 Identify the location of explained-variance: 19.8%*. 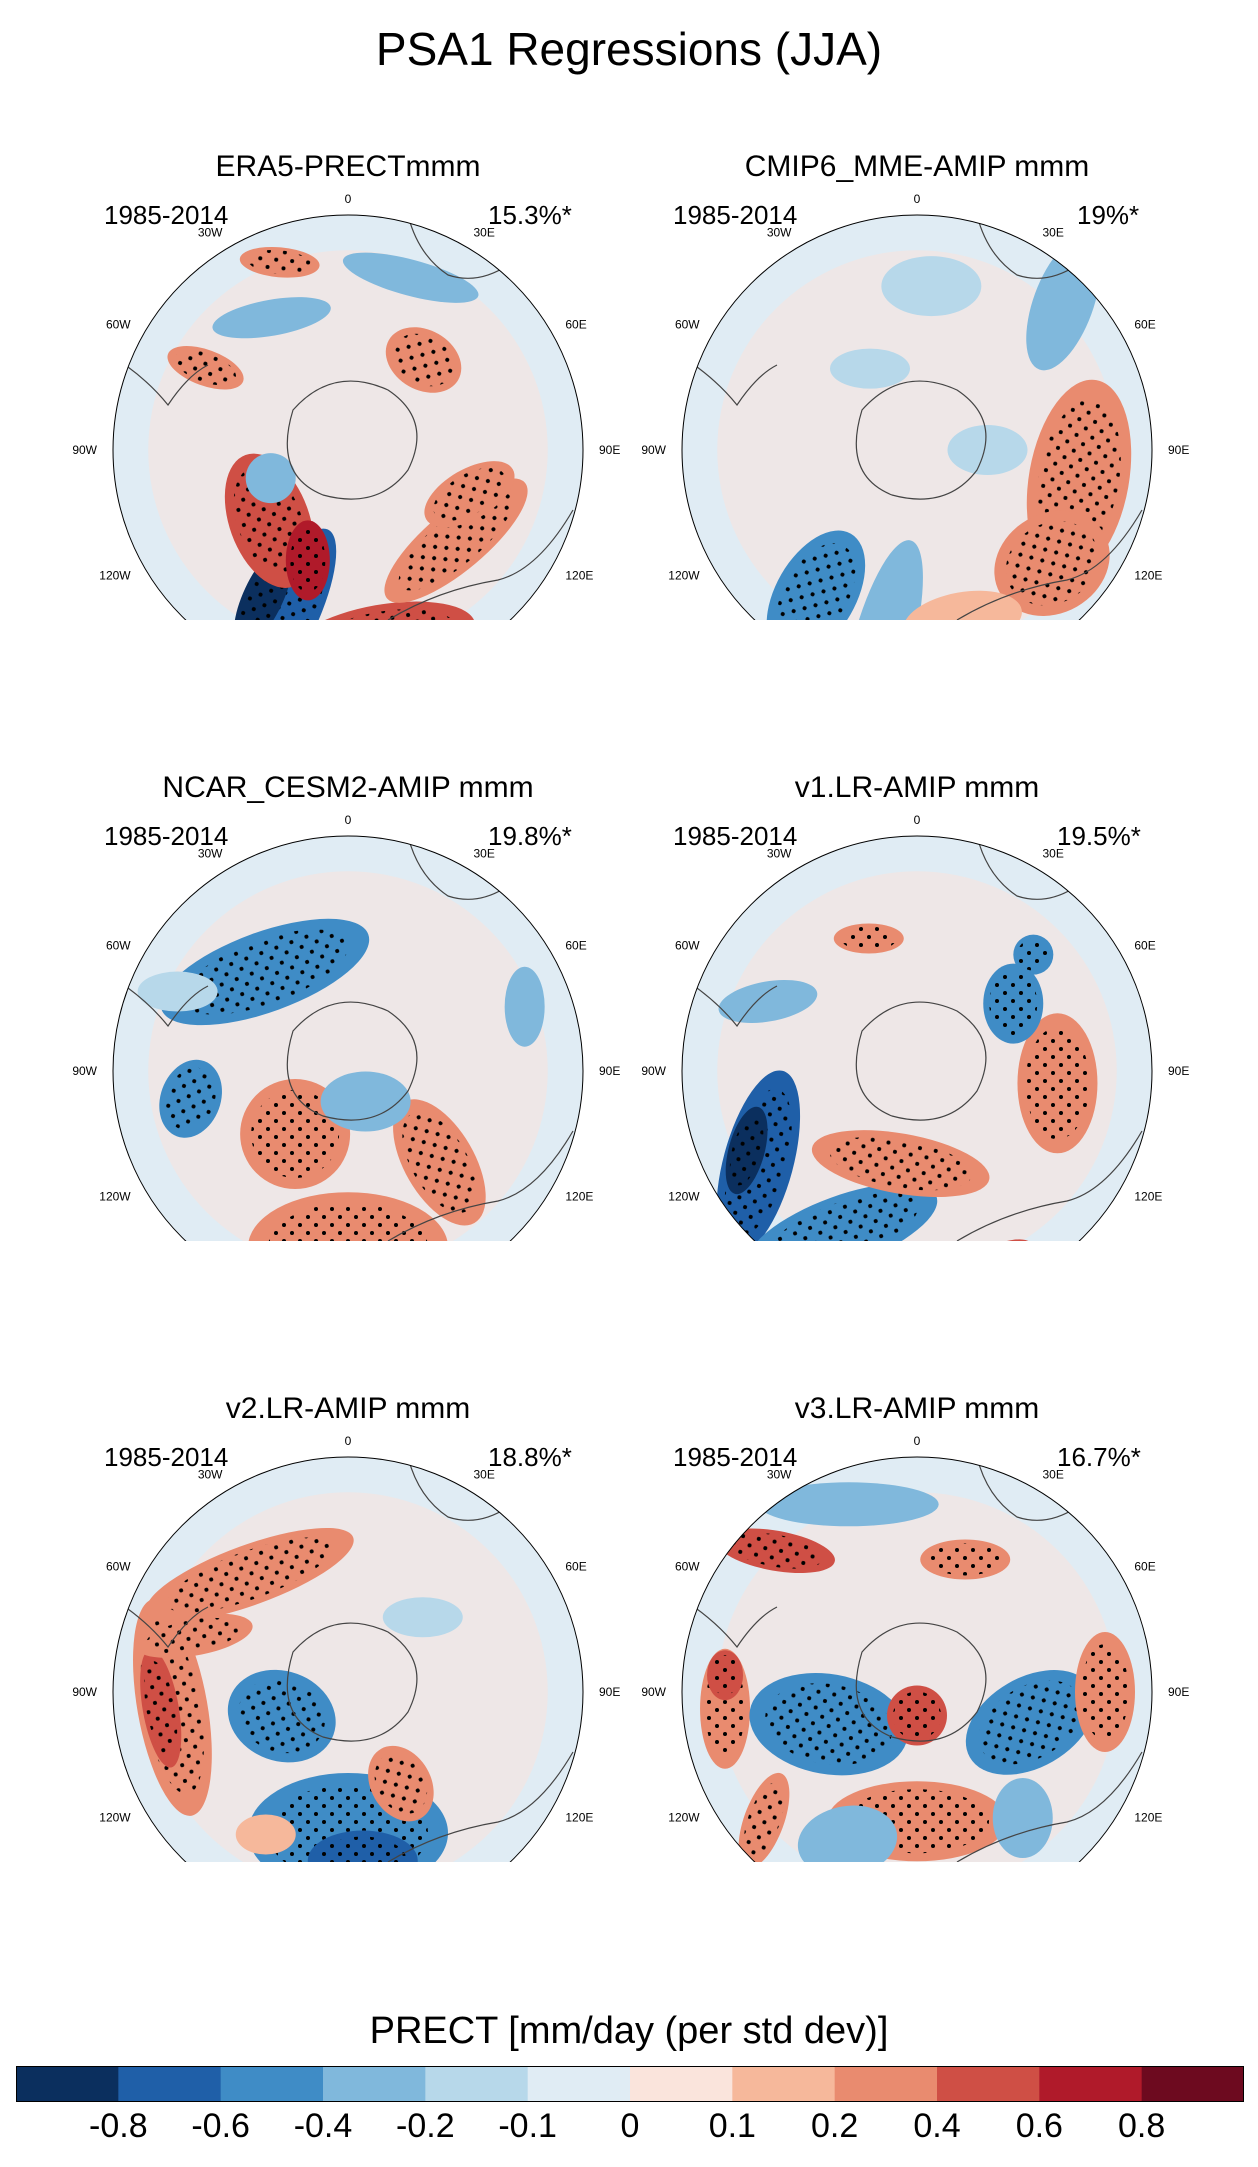
(530, 836).